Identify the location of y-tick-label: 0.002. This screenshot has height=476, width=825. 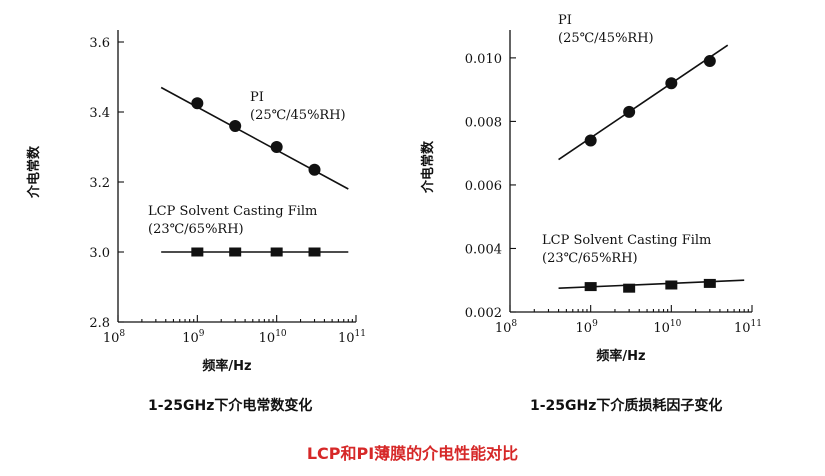
(483, 313).